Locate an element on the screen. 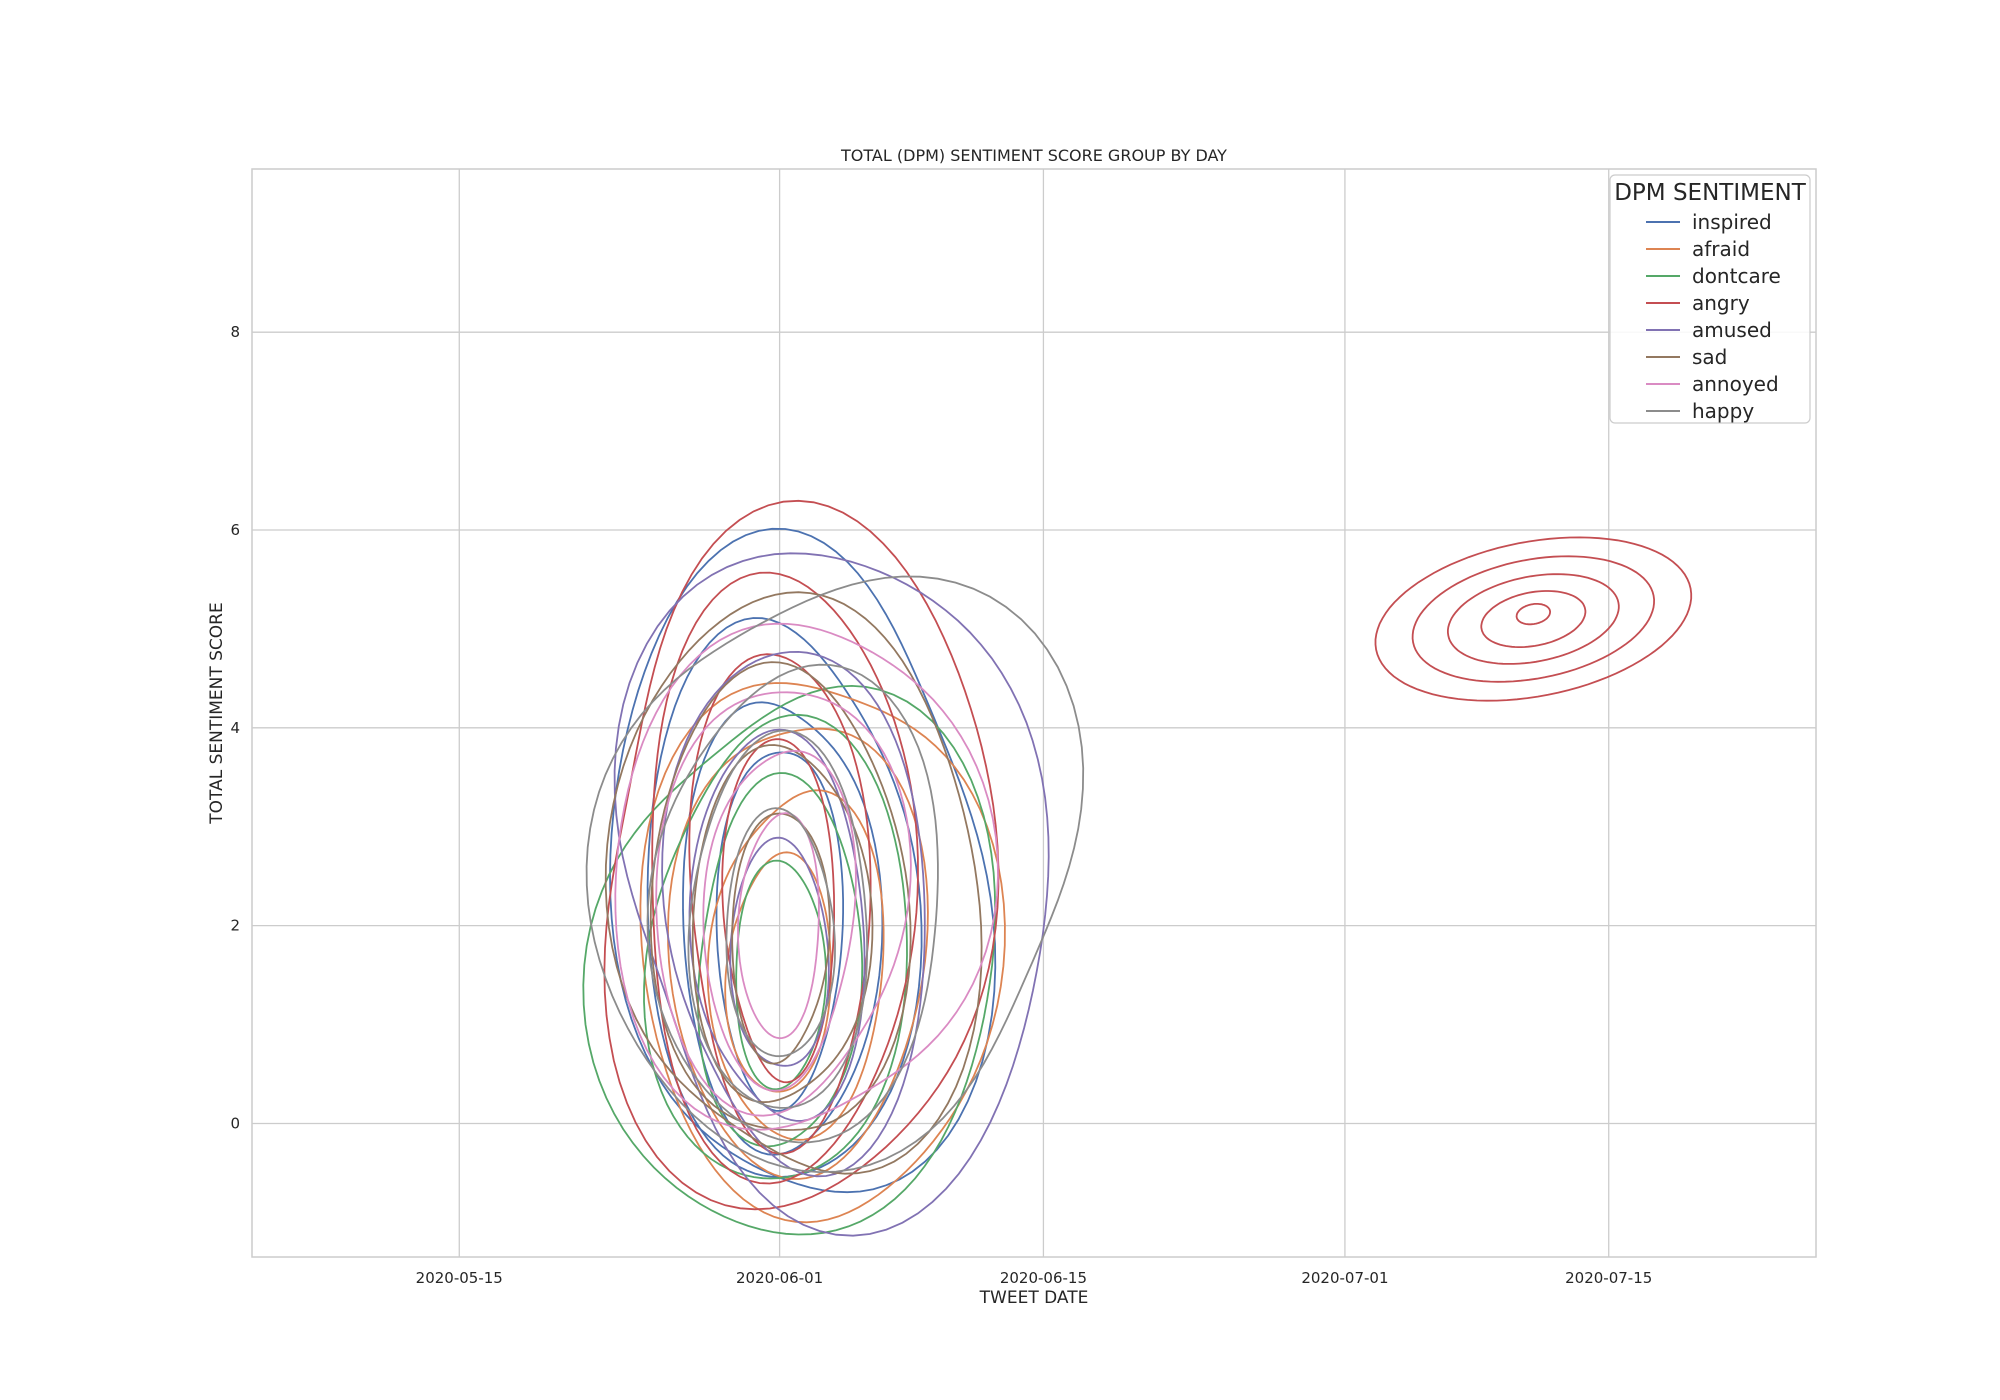 This screenshot has width=2000, height=1400. y-tick-label: 0 is located at coordinates (235, 1123).